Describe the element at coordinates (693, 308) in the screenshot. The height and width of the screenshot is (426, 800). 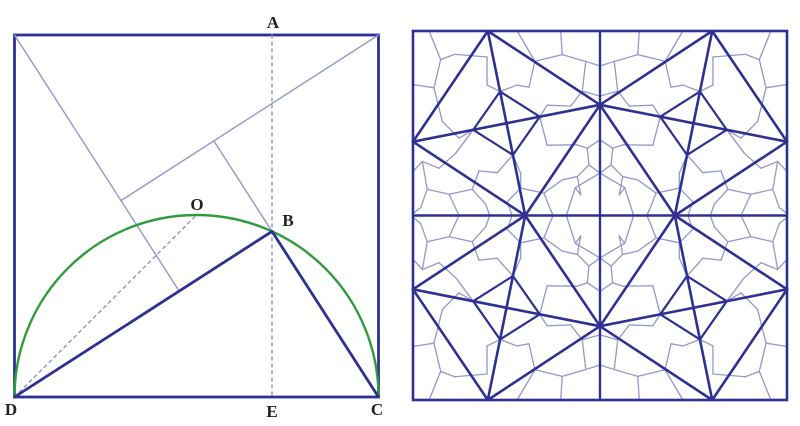
I see `tiling-quadrant-BR` at that location.